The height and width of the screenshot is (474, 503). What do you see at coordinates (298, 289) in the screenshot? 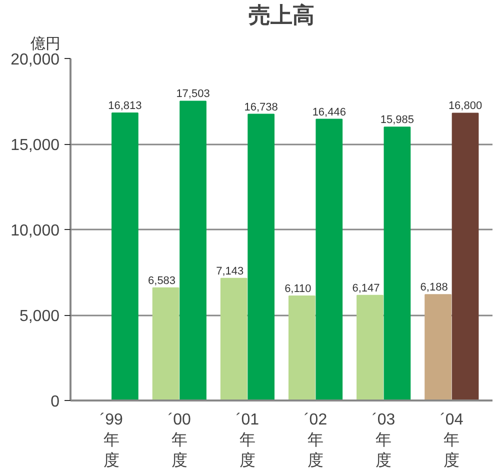
I see `data-label: 6,110` at bounding box center [298, 289].